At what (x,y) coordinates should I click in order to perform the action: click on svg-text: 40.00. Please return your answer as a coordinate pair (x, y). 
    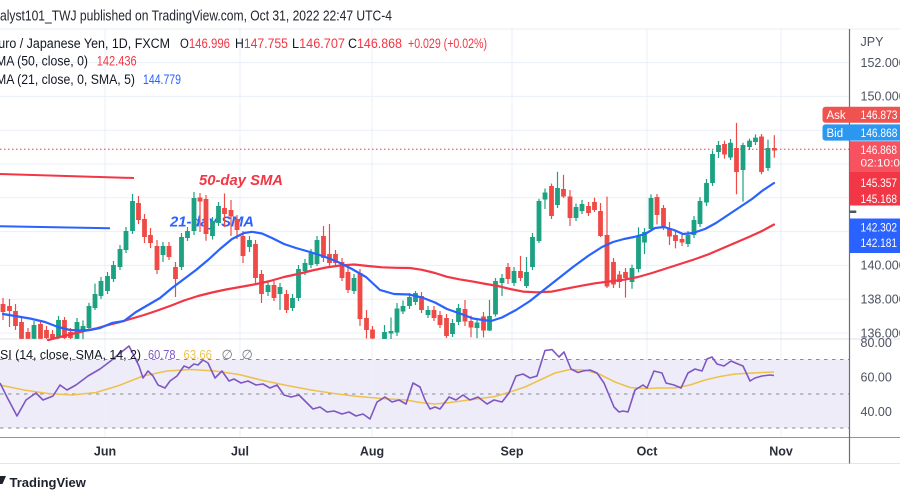
    Looking at the image, I should click on (876, 412).